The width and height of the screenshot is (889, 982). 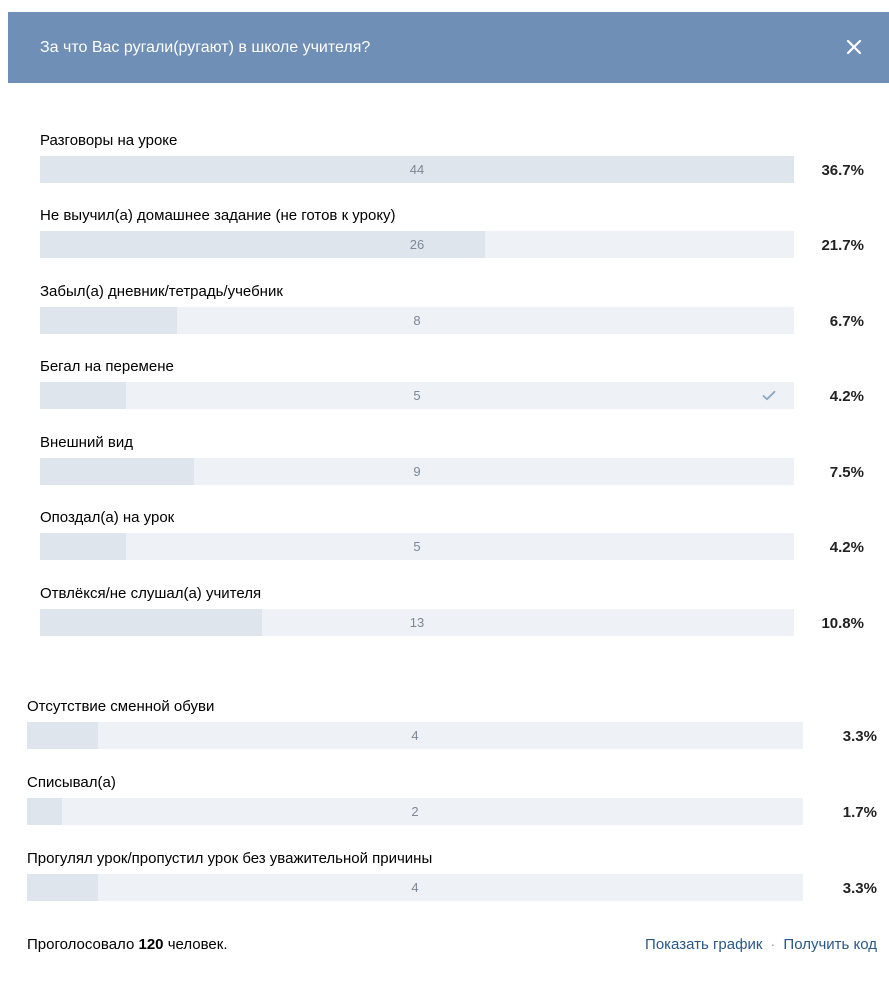 I want to click on option-vote-count: 44, so click(x=417, y=169).